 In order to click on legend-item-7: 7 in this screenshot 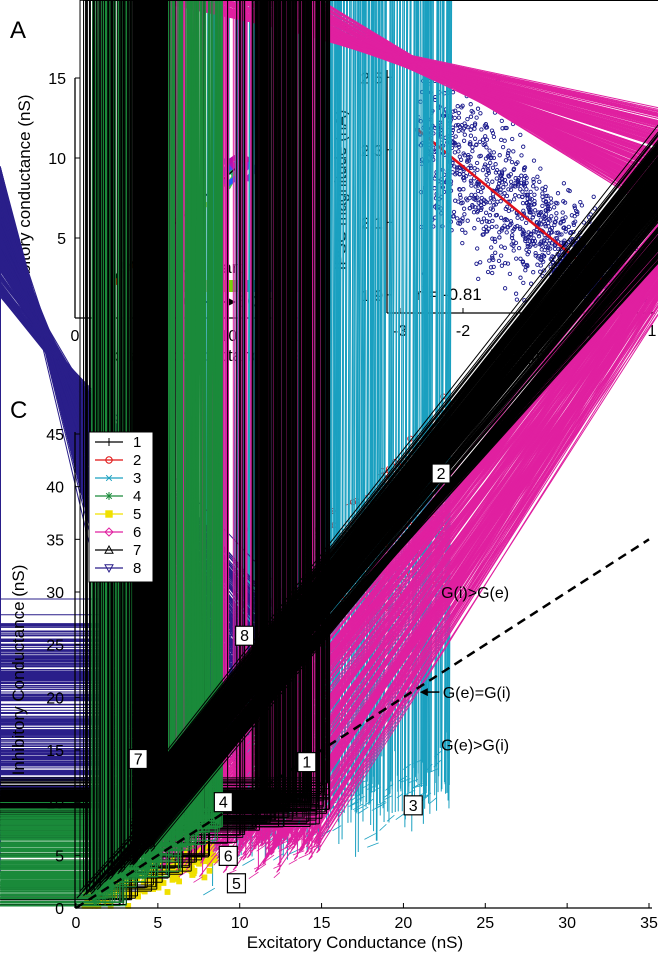, I will do `click(118, 550)`.